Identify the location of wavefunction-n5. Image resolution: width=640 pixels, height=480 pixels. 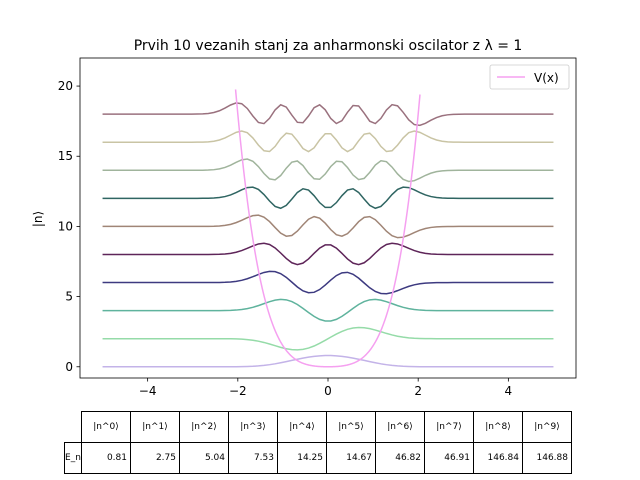
(328, 226).